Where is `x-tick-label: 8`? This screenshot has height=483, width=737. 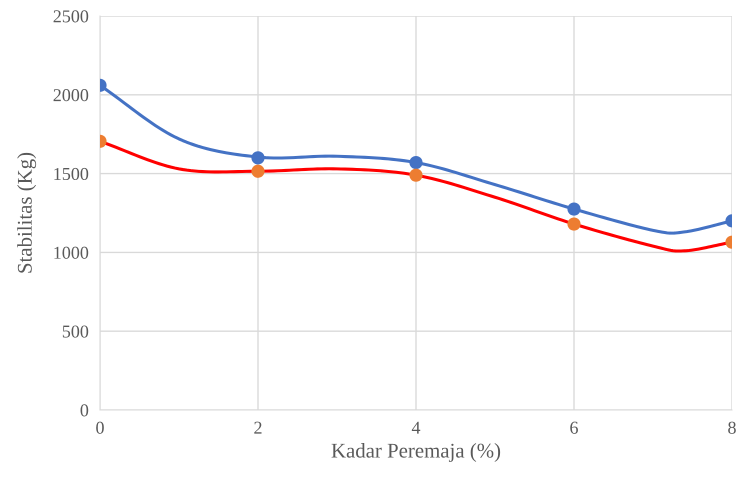
x-tick-label: 8 is located at coordinates (732, 428).